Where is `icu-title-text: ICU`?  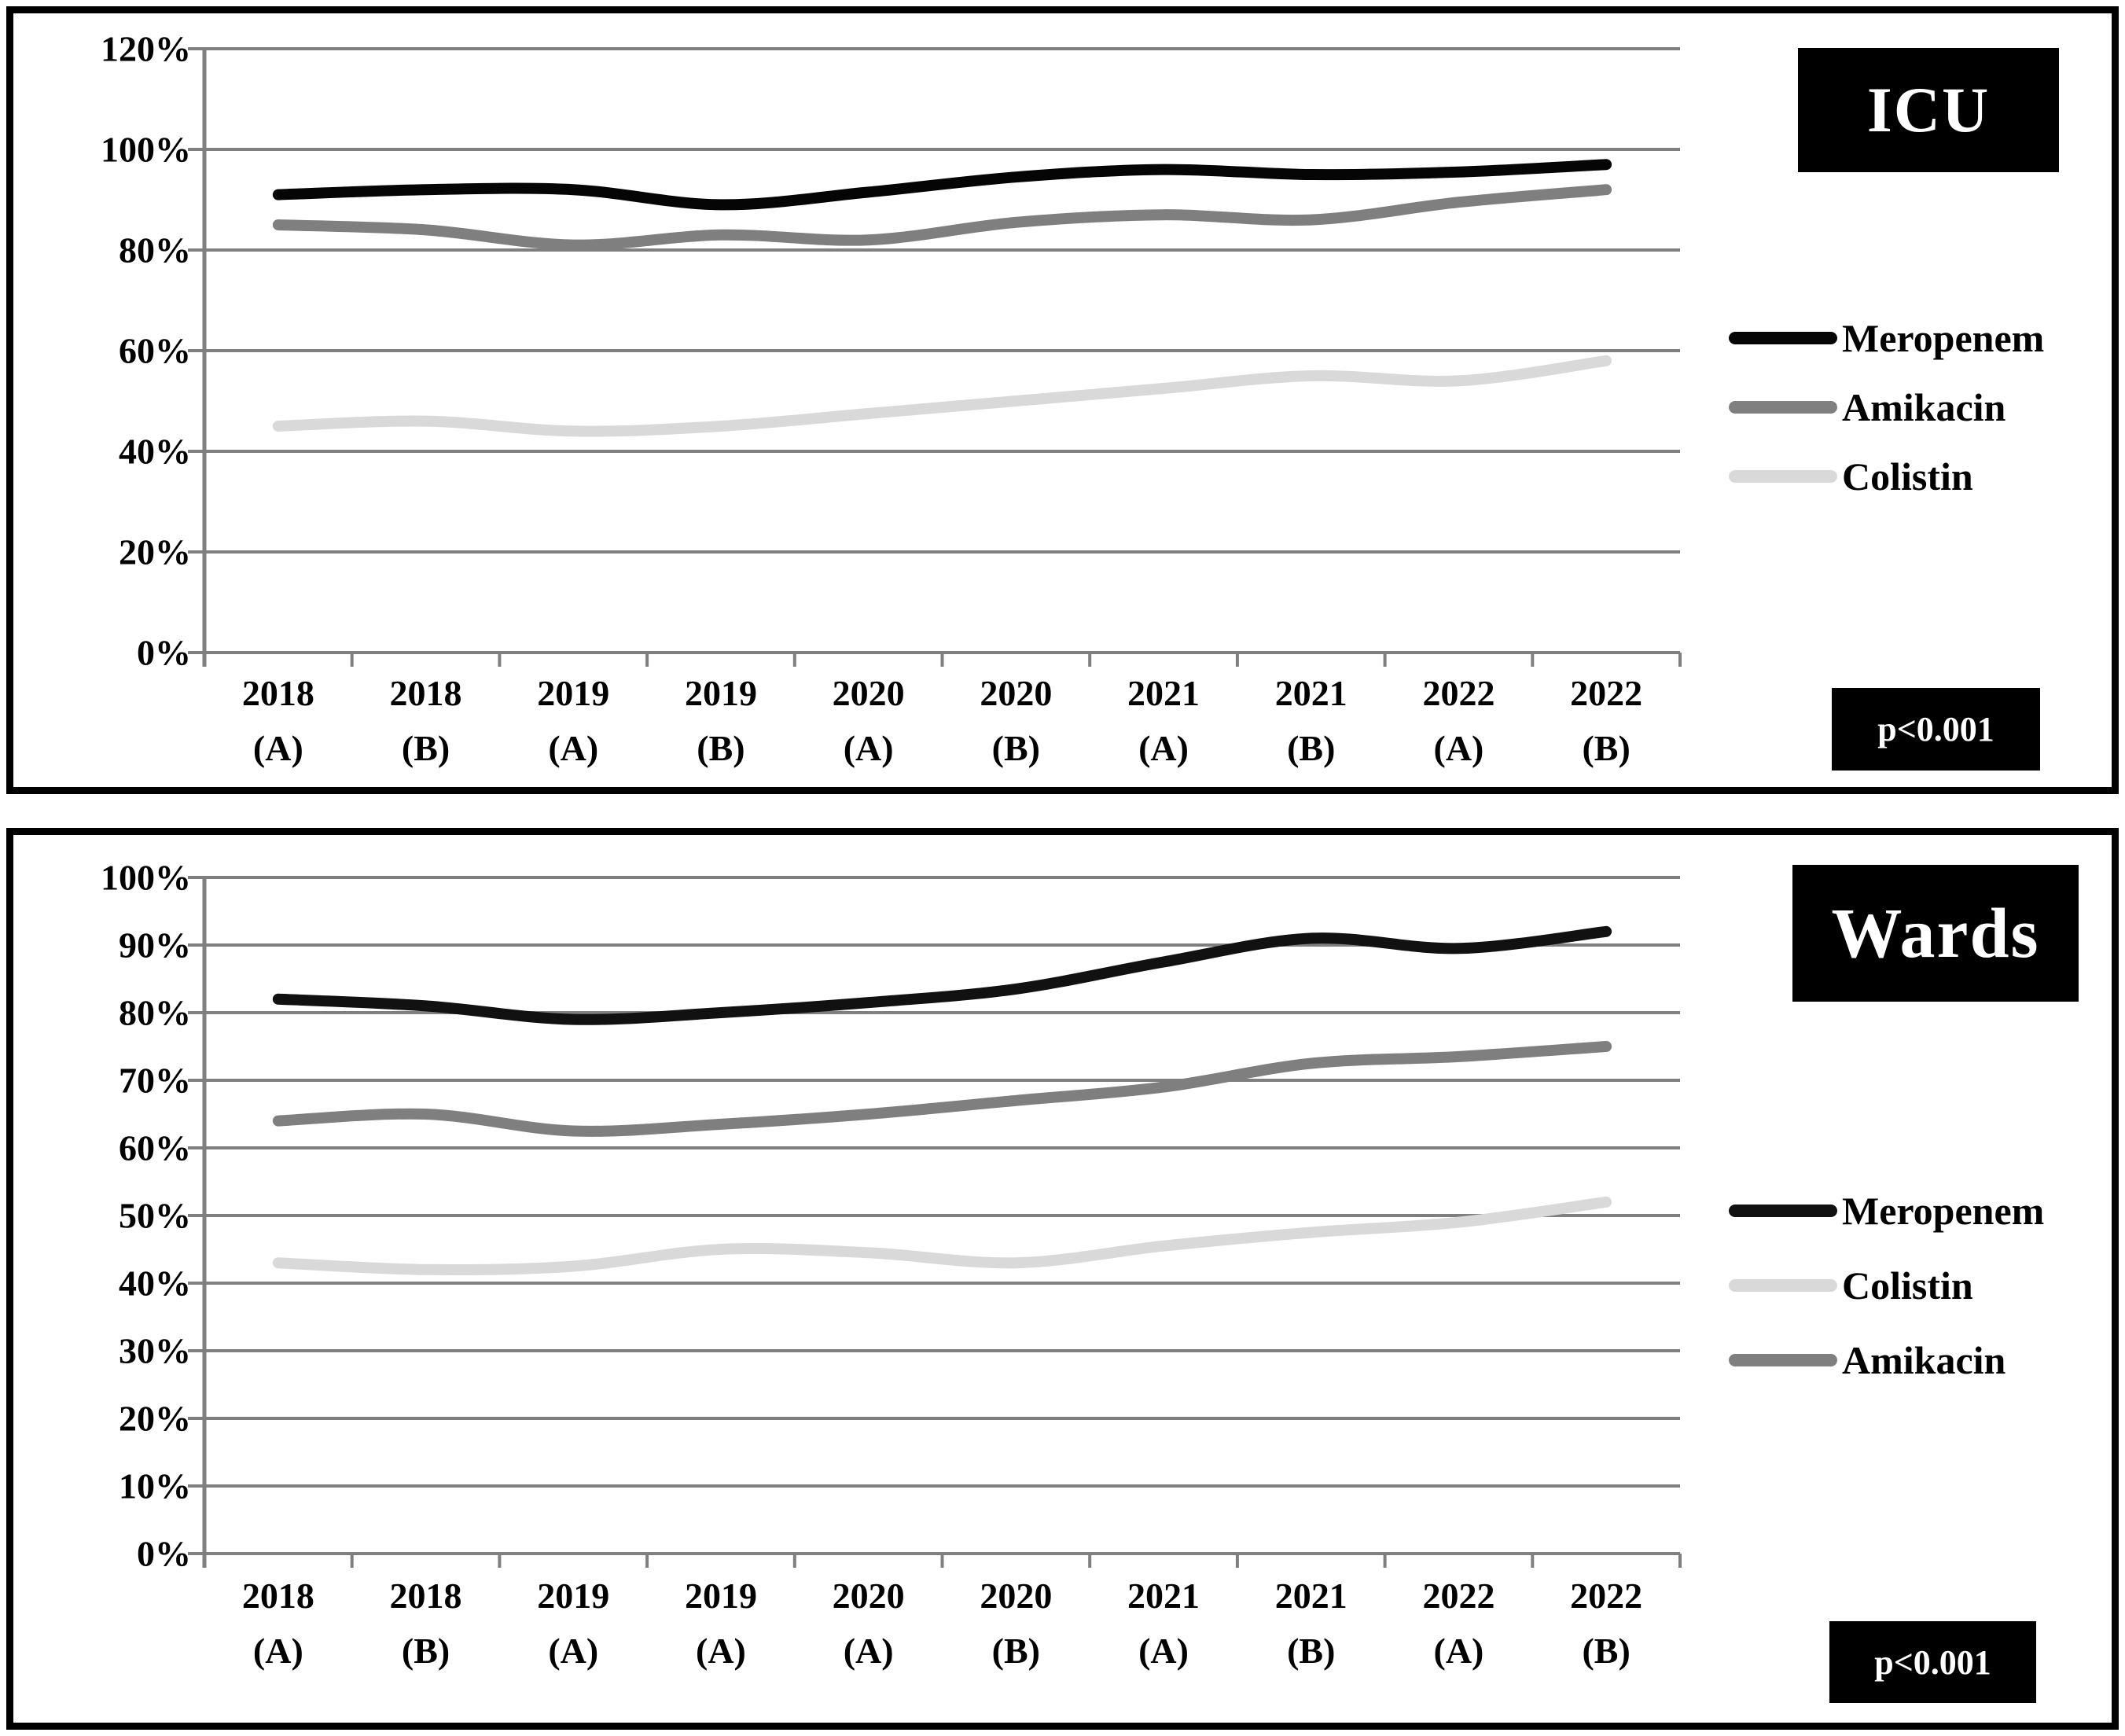 icu-title-text: ICU is located at coordinates (1929, 109).